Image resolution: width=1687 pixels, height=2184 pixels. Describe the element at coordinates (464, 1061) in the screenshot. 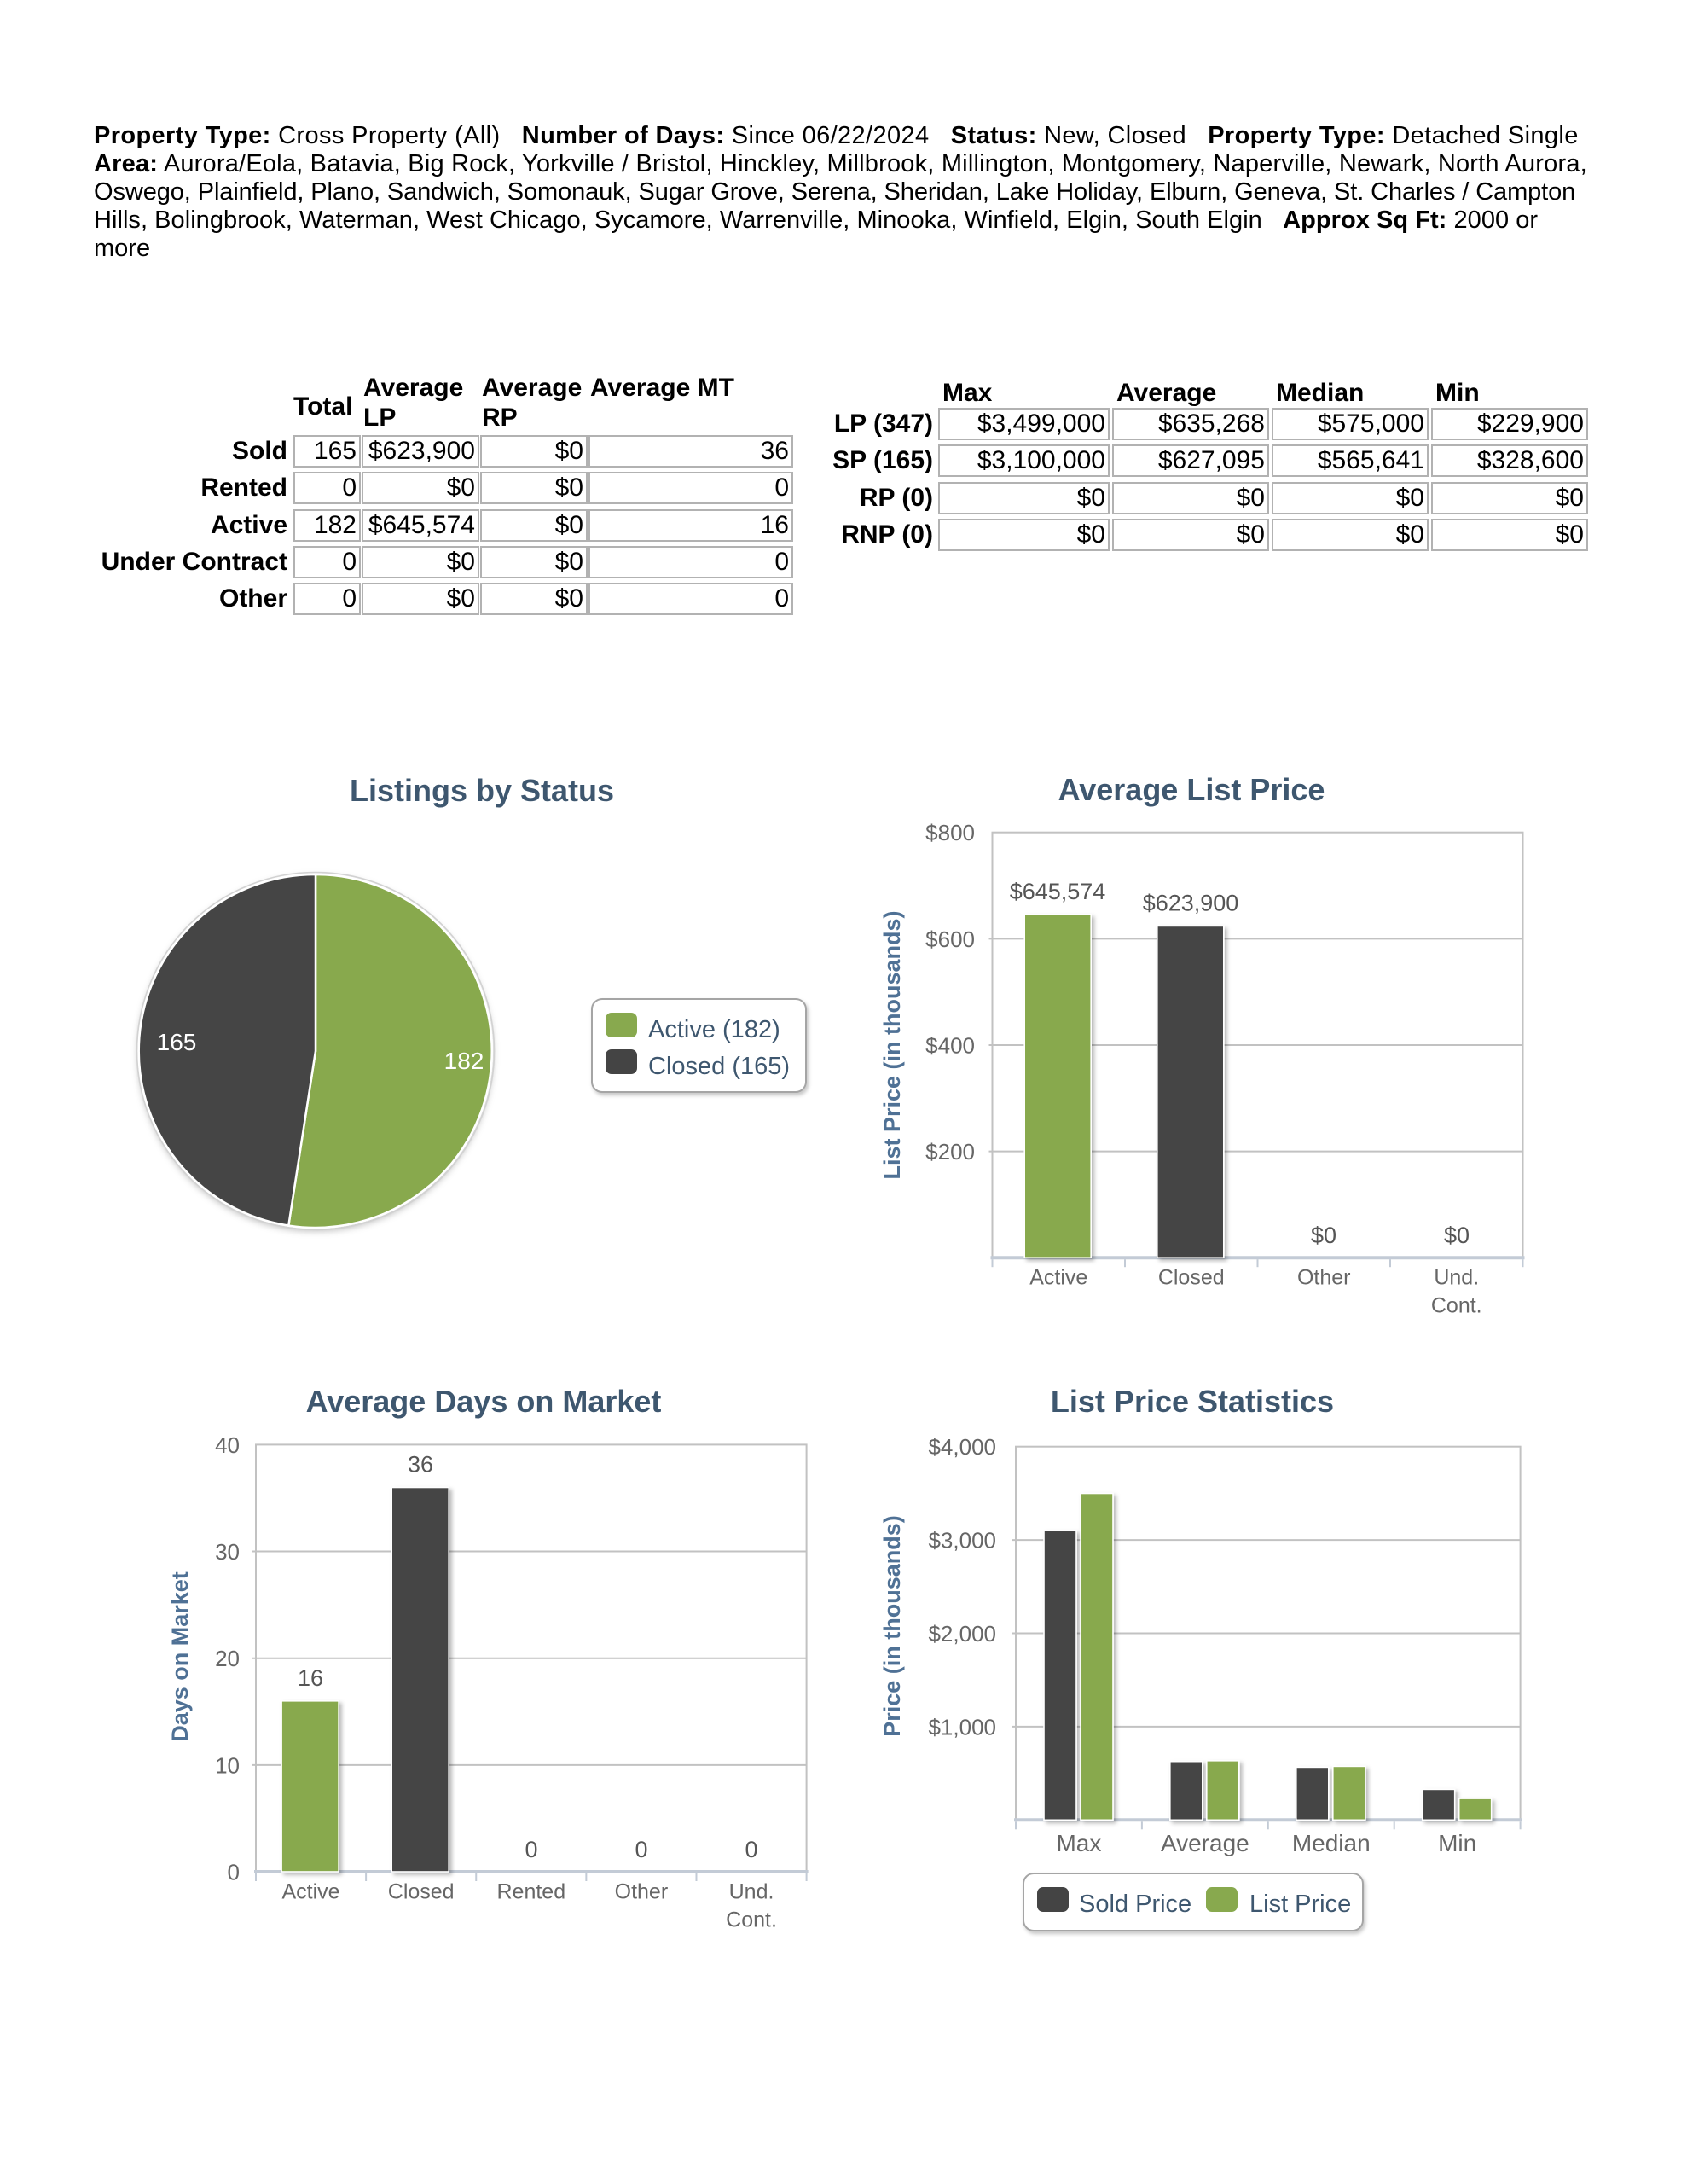

I see `svg-text: 182` at that location.